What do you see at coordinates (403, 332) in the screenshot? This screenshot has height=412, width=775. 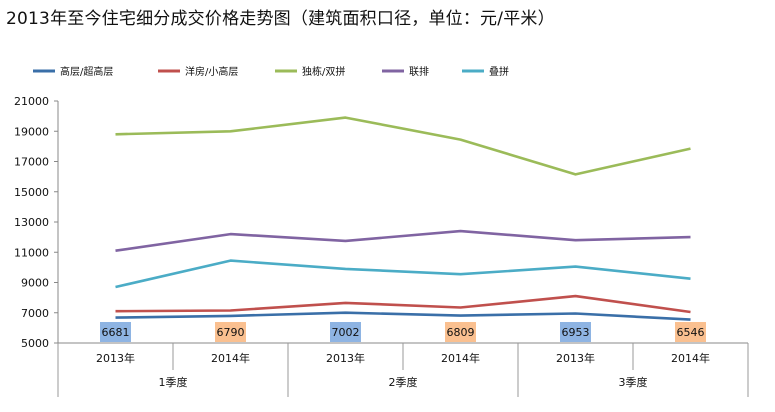 I see `data-labels: 6681 6790 7002 6809 6953 6546` at bounding box center [403, 332].